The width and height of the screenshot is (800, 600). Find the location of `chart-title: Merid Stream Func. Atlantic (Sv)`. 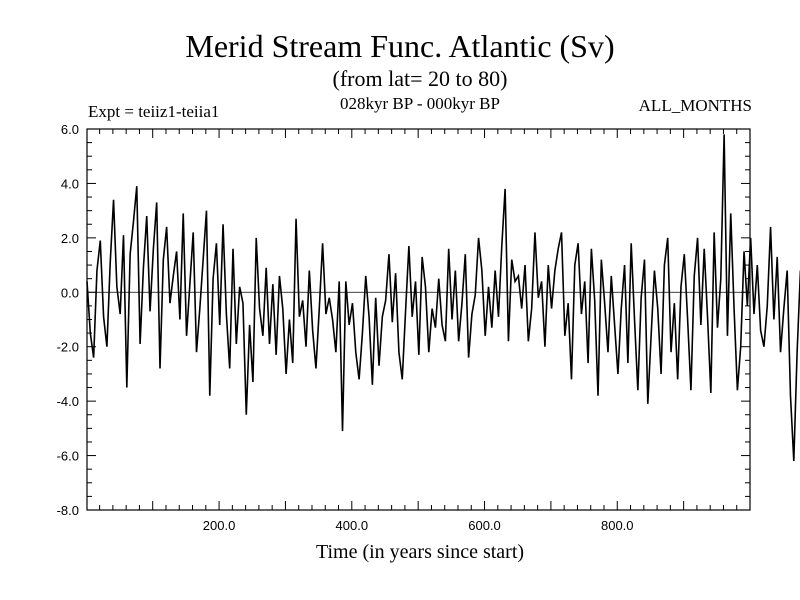

chart-title: Merid Stream Func. Atlantic (Sv) is located at coordinates (400, 46).